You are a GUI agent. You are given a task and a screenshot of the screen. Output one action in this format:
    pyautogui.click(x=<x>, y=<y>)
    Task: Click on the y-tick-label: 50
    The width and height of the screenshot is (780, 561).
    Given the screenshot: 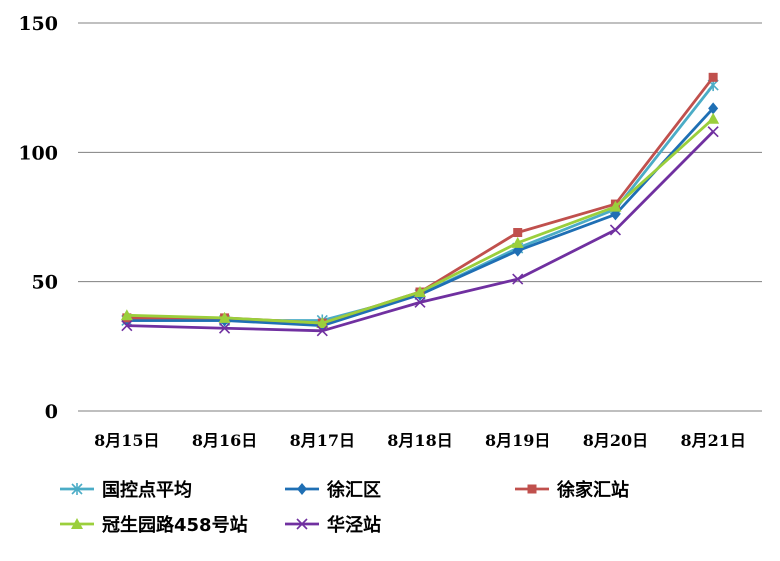 What is the action you would take?
    pyautogui.click(x=45, y=283)
    